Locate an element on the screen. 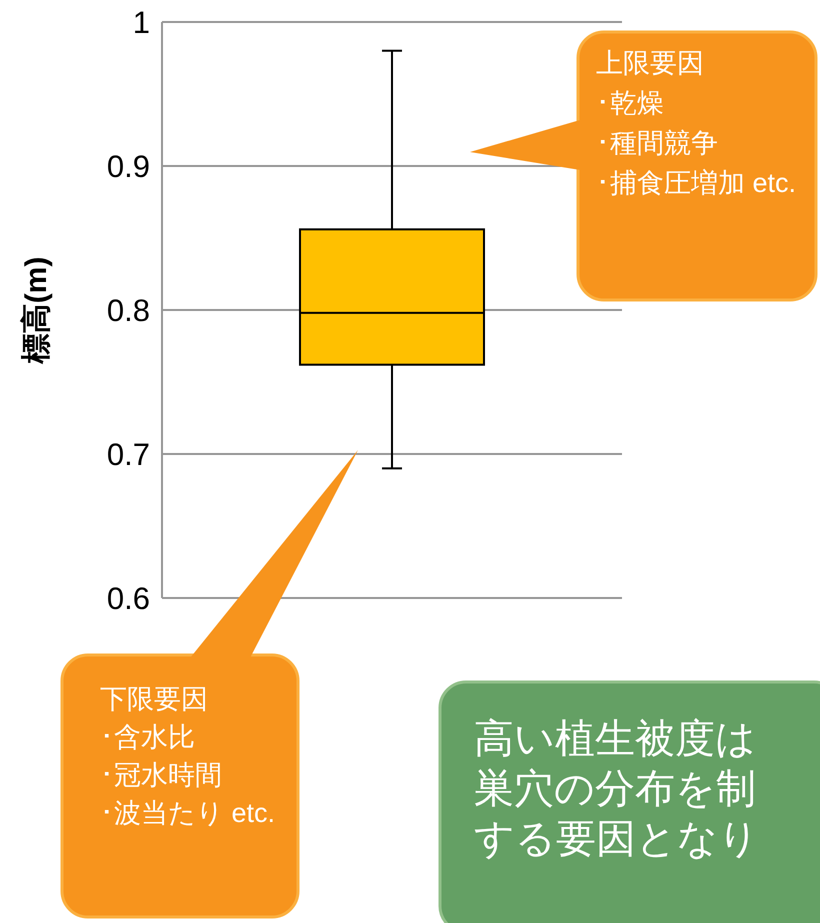 This screenshot has width=820, height=923. annotation: 上限要因･乾燥･種間競争･捕食圧増加 etc. is located at coordinates (696, 123).